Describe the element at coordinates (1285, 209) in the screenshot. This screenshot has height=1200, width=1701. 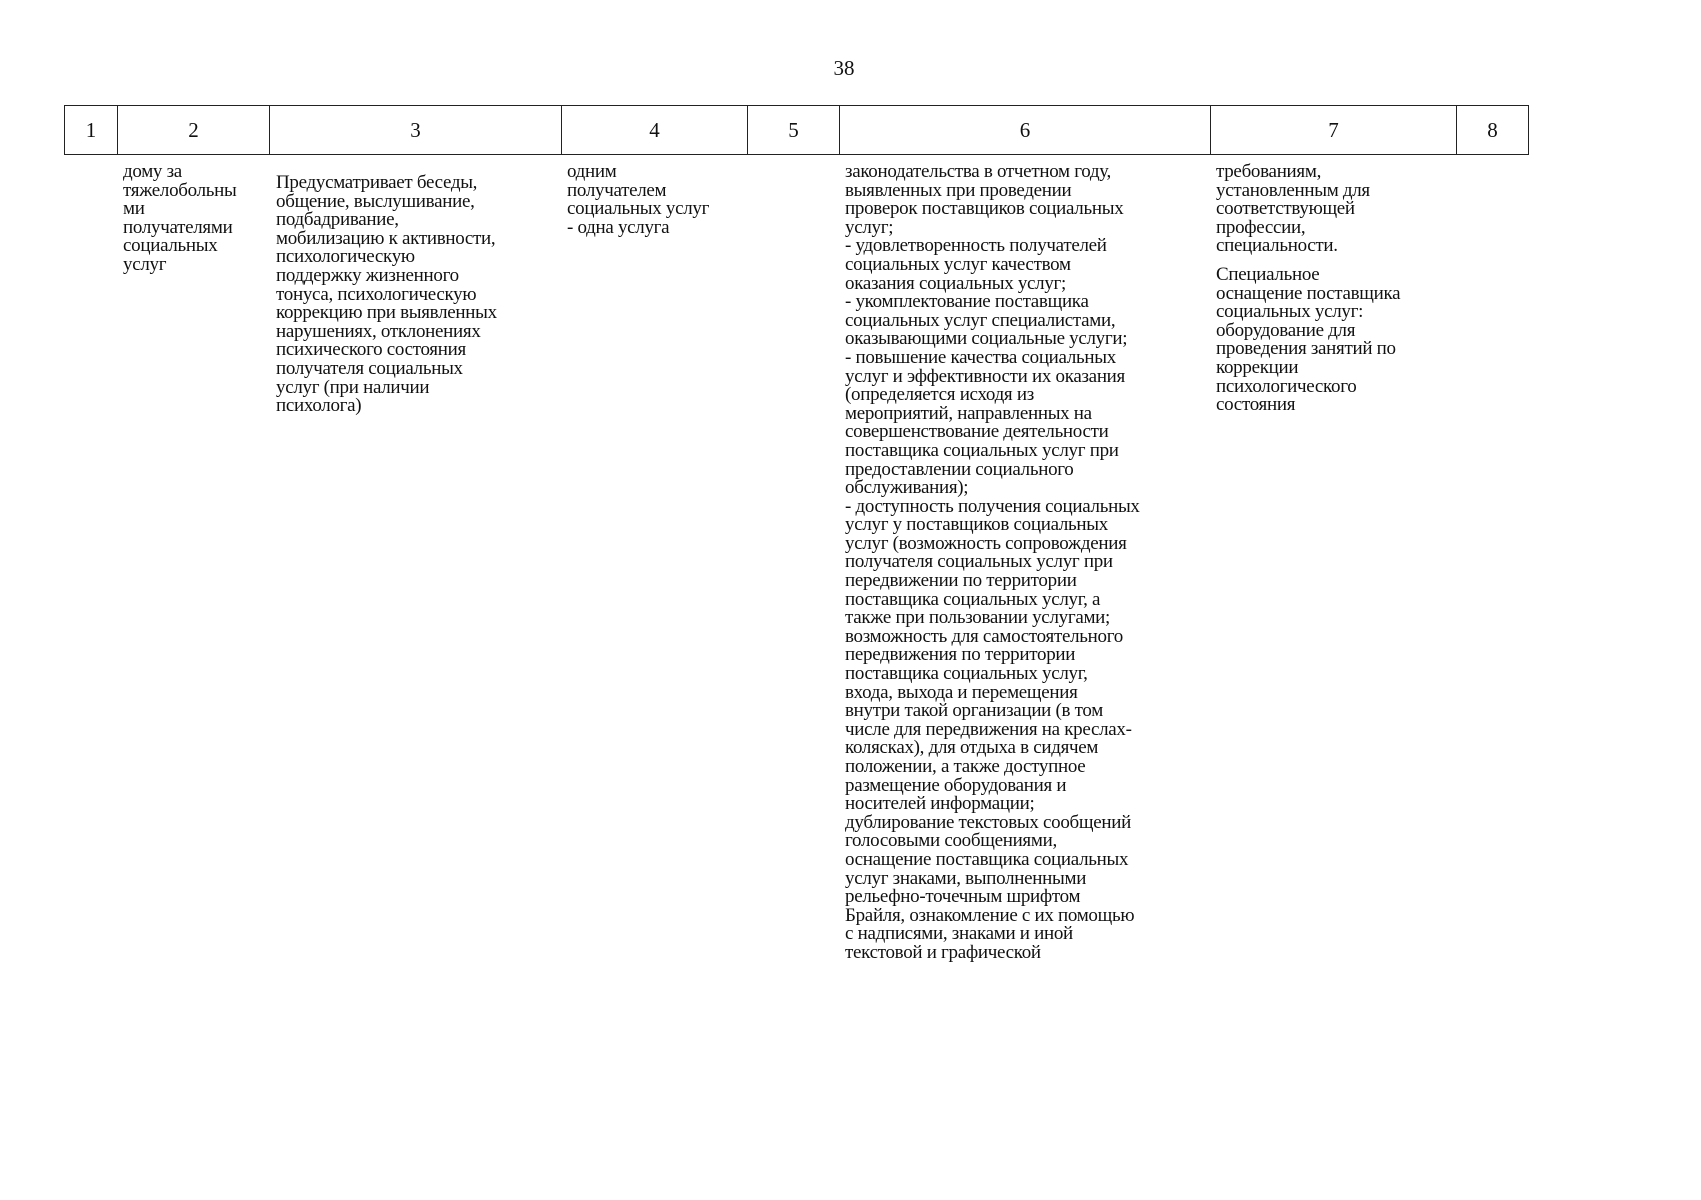
I see `text-line: соответствующей` at that location.